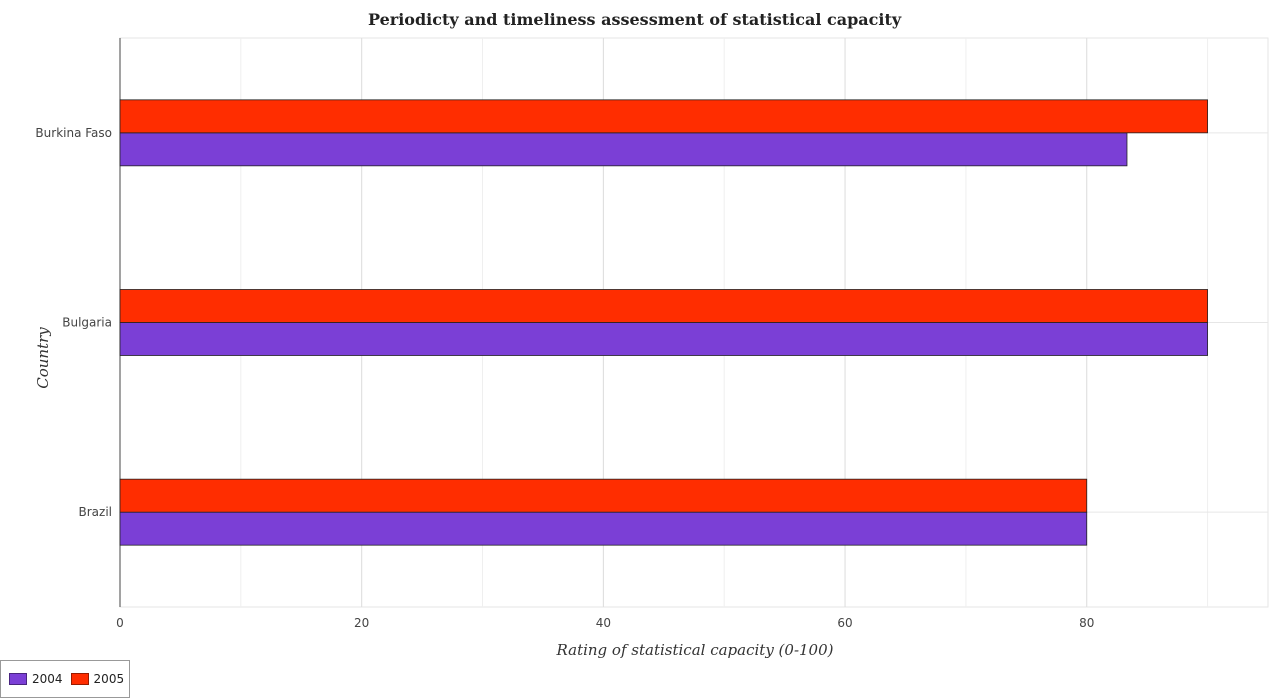 The image size is (1277, 700). Describe the element at coordinates (18, 679) in the screenshot. I see `legend-swatch-2004` at that location.